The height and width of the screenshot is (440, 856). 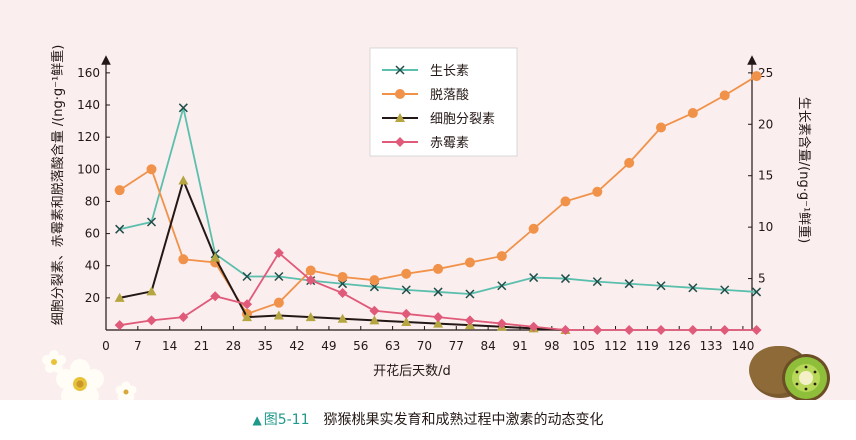 I want to click on y-right-axis-title: 生长素含量/(ng·g⁻¹鲜重), so click(x=804, y=170).